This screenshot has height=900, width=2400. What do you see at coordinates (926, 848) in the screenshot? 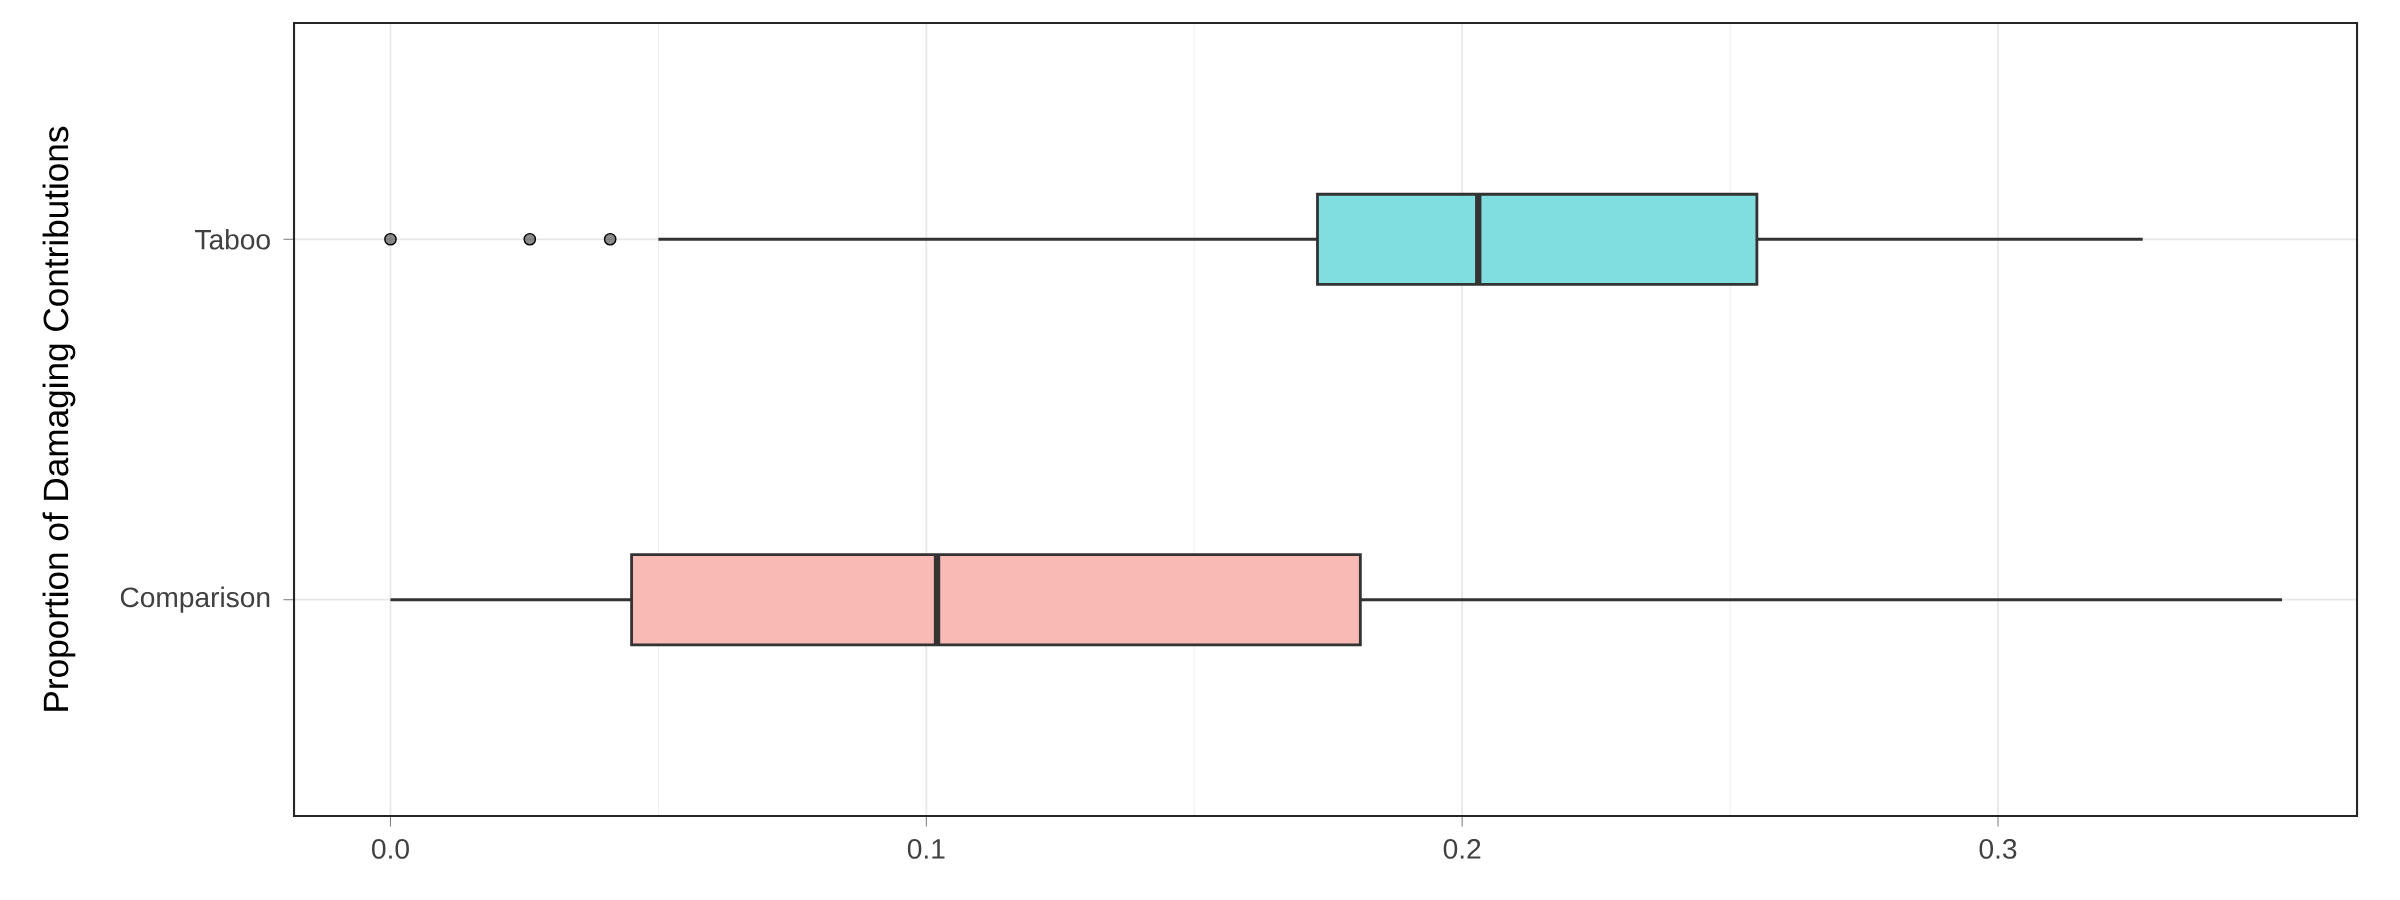
I see `x-tick-label: 0.1` at bounding box center [926, 848].